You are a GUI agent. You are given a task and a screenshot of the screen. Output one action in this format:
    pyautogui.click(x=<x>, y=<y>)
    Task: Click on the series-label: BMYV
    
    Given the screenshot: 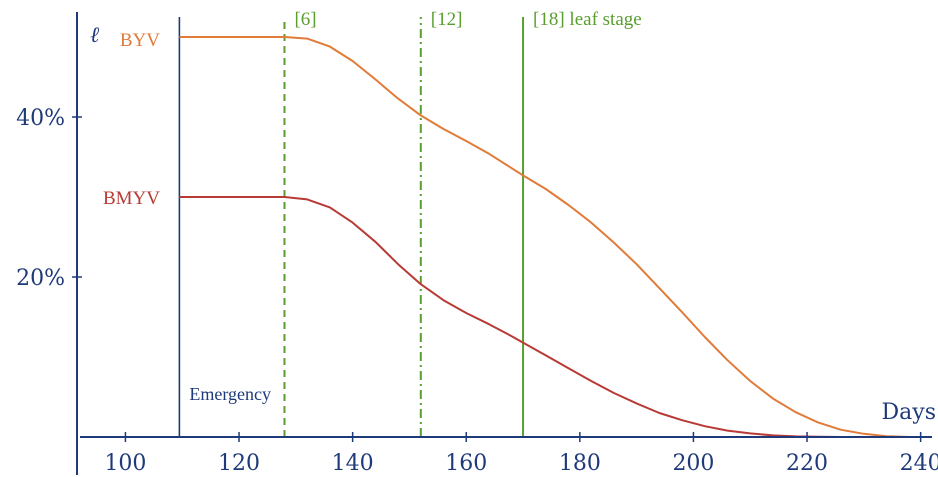 What is the action you would take?
    pyautogui.click(x=131, y=198)
    